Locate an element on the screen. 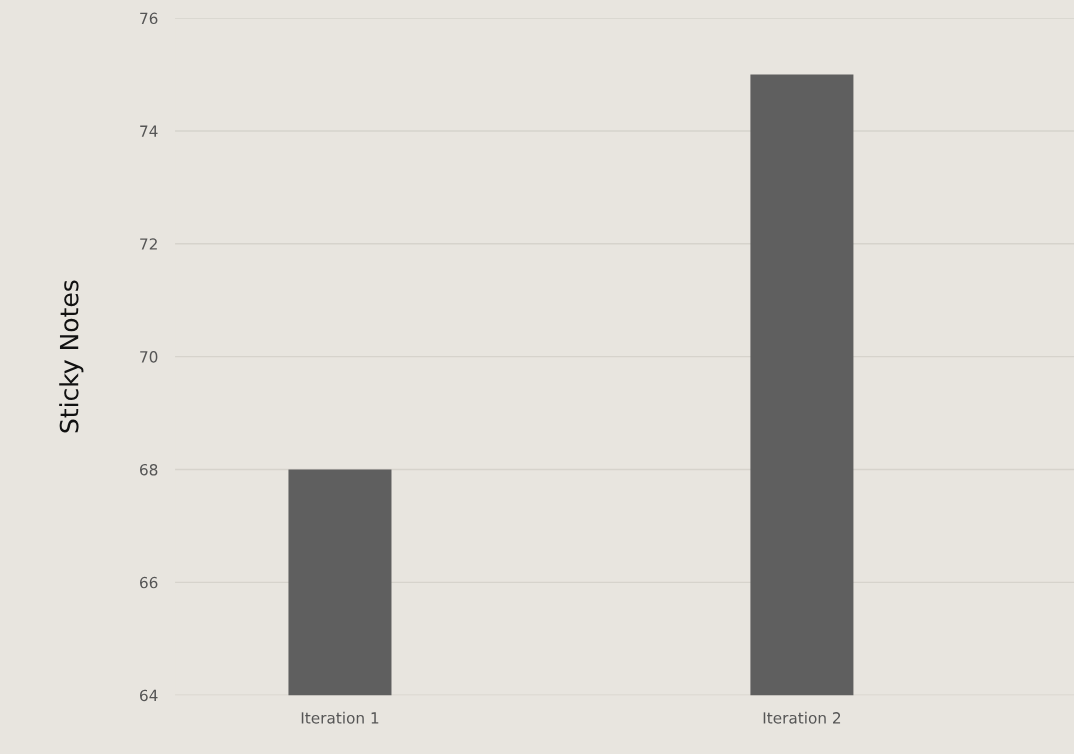 This screenshot has height=754, width=1074. x-tick-label: Iteration 2 is located at coordinates (802, 717).